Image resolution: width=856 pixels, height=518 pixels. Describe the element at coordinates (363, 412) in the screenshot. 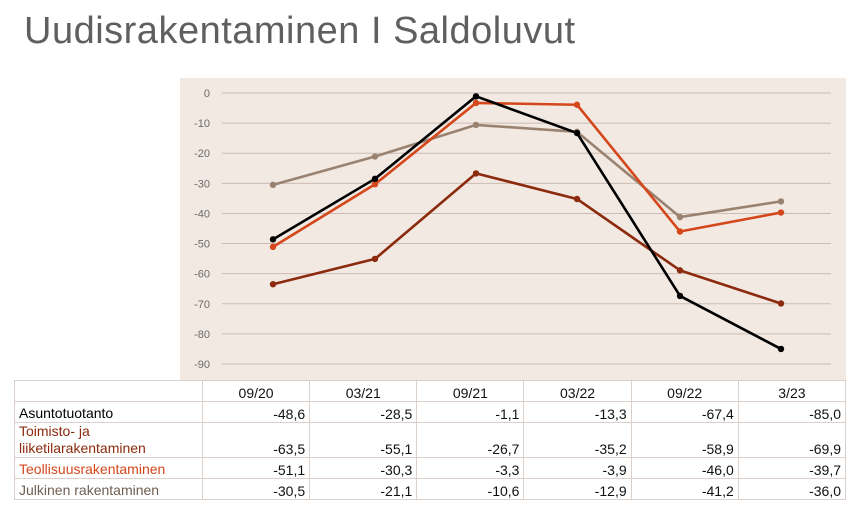

I see `cell: -28,5` at that location.